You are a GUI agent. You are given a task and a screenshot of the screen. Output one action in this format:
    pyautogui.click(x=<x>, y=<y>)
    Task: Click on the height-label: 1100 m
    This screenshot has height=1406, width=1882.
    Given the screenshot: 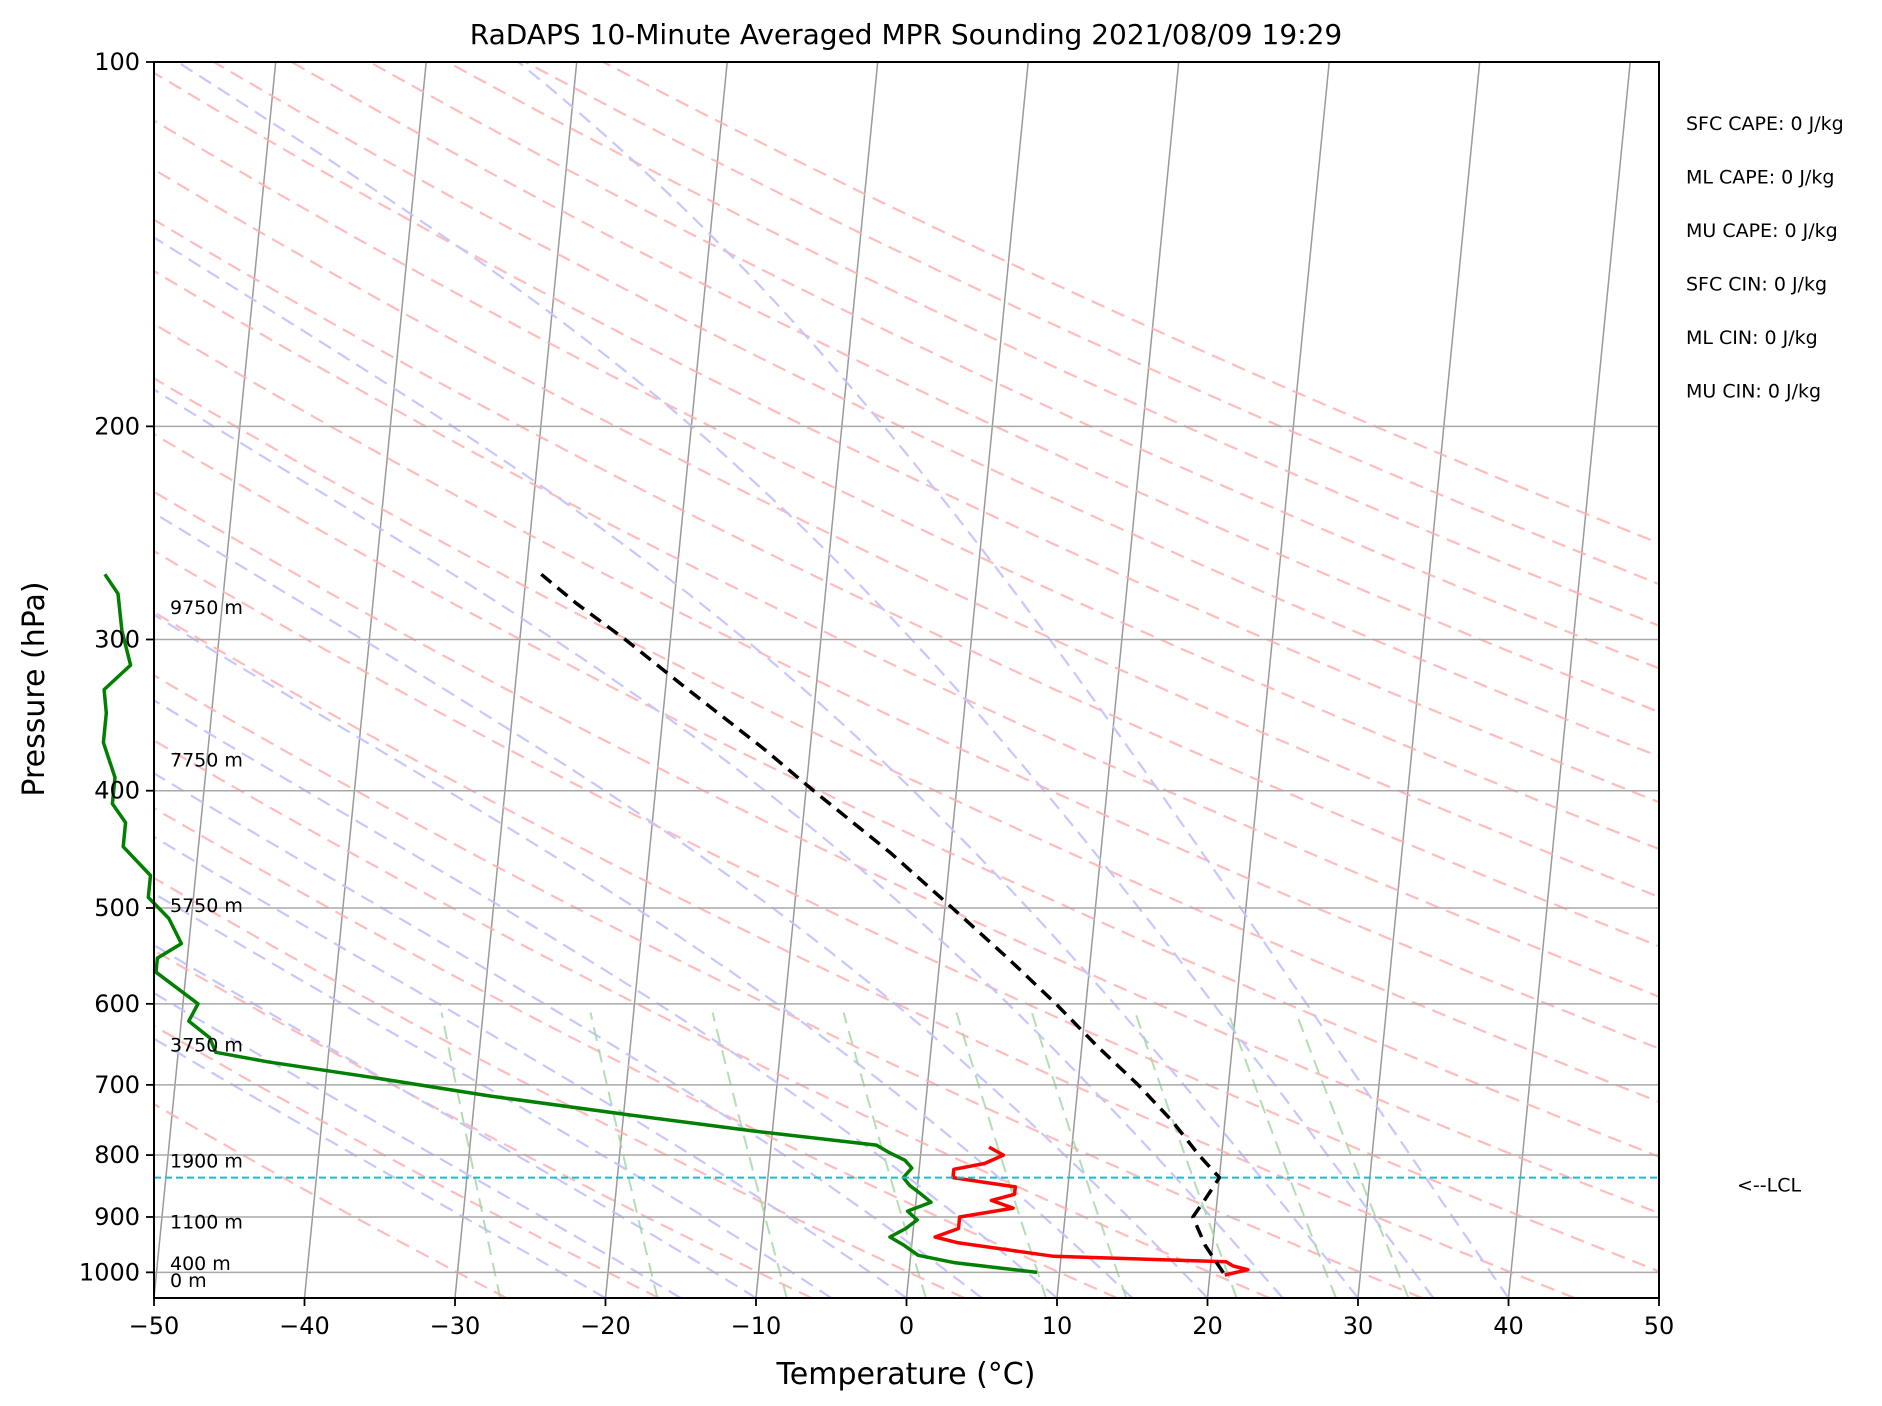 What is the action you would take?
    pyautogui.click(x=206, y=1223)
    